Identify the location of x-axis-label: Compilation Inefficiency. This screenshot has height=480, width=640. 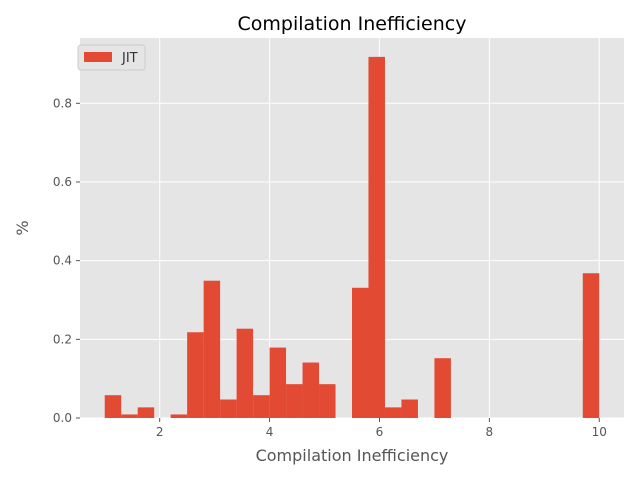
(352, 455).